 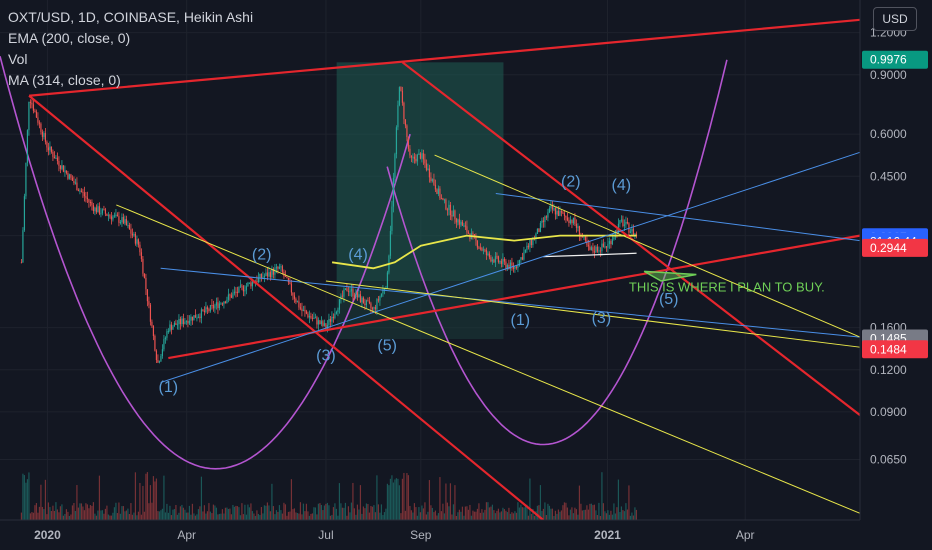 What do you see at coordinates (69, 38) in the screenshot?
I see `ema-indicator-label: EMA (200, close, 0)` at bounding box center [69, 38].